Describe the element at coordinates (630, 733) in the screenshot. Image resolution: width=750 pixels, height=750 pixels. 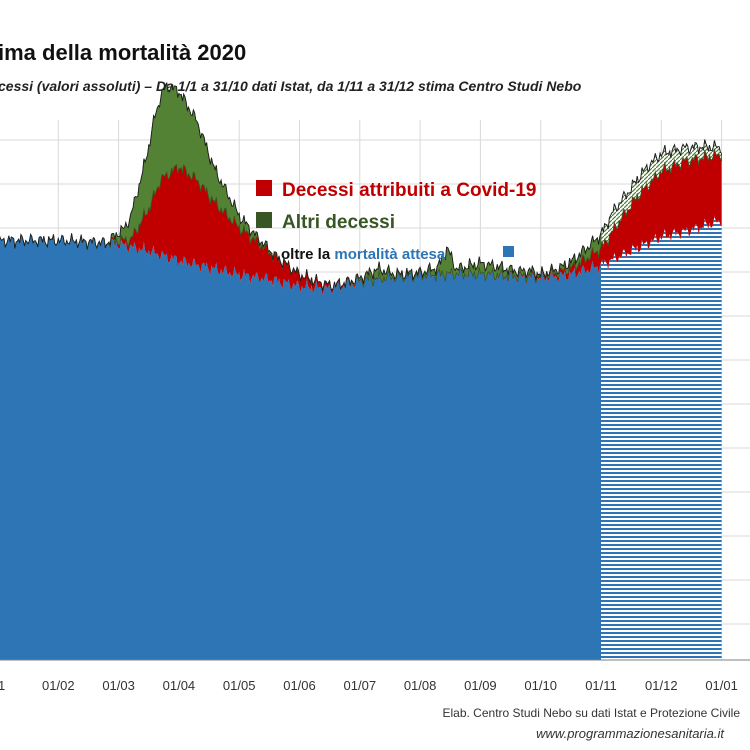
I see `website-link: www.programmazionesanitaria.it` at that location.